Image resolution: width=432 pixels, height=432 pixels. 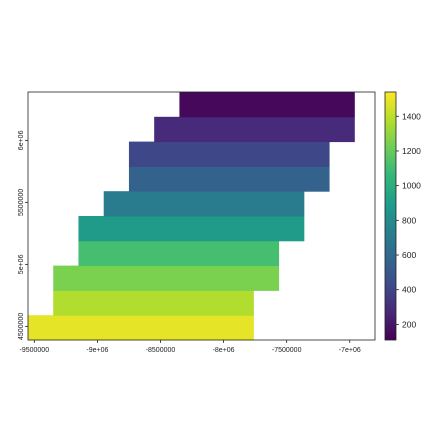 I want to click on y-tick-label: 5500000, so click(x=21, y=202).